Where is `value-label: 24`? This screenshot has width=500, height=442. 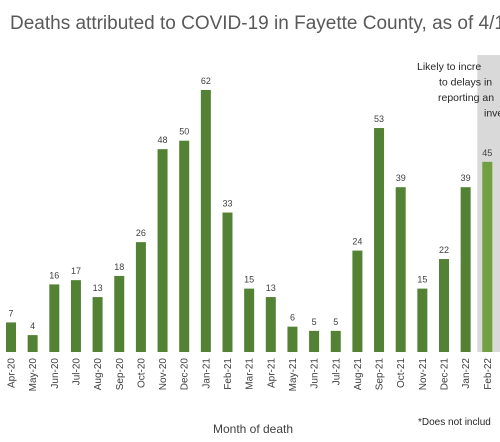 value-label: 24 is located at coordinates (357, 242).